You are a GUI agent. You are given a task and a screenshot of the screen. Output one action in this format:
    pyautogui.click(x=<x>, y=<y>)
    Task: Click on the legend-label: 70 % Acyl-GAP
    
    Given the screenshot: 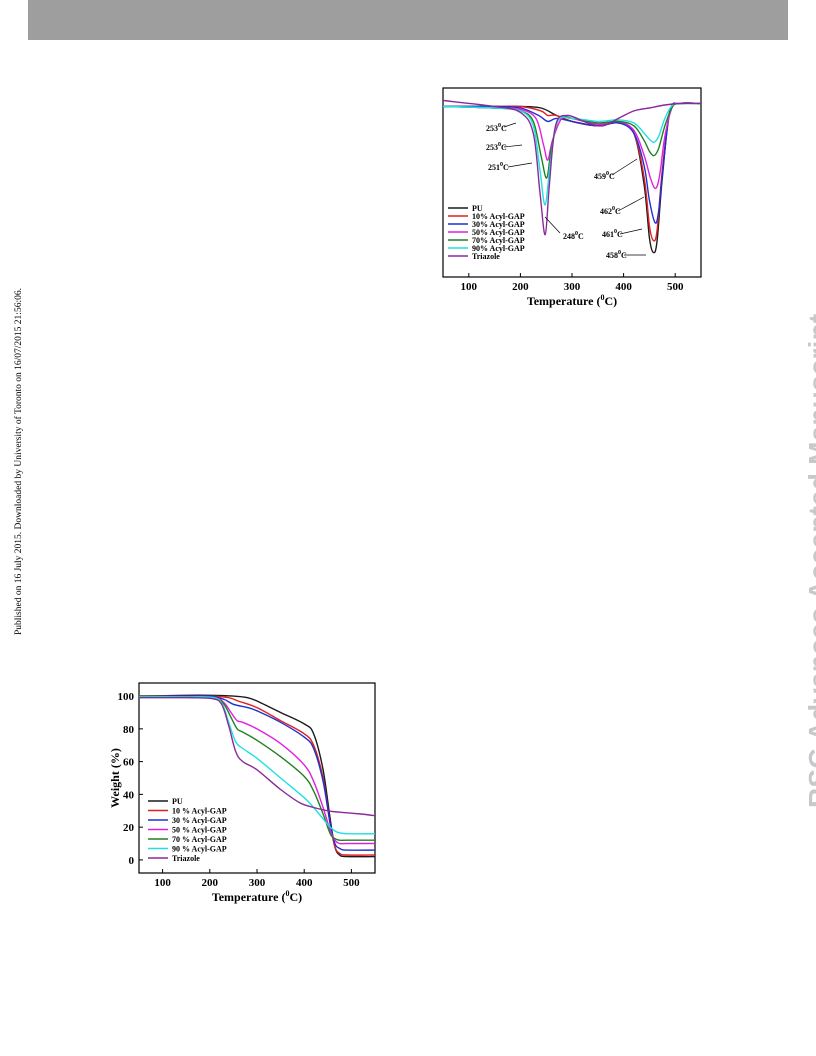 What is the action you would take?
    pyautogui.click(x=199, y=839)
    